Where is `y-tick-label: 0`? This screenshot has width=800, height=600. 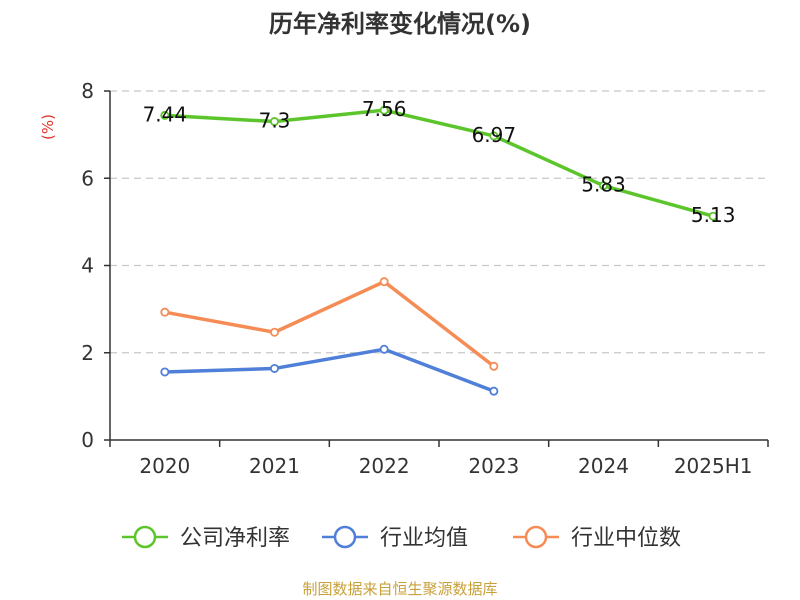 y-tick-label: 0 is located at coordinates (87, 440).